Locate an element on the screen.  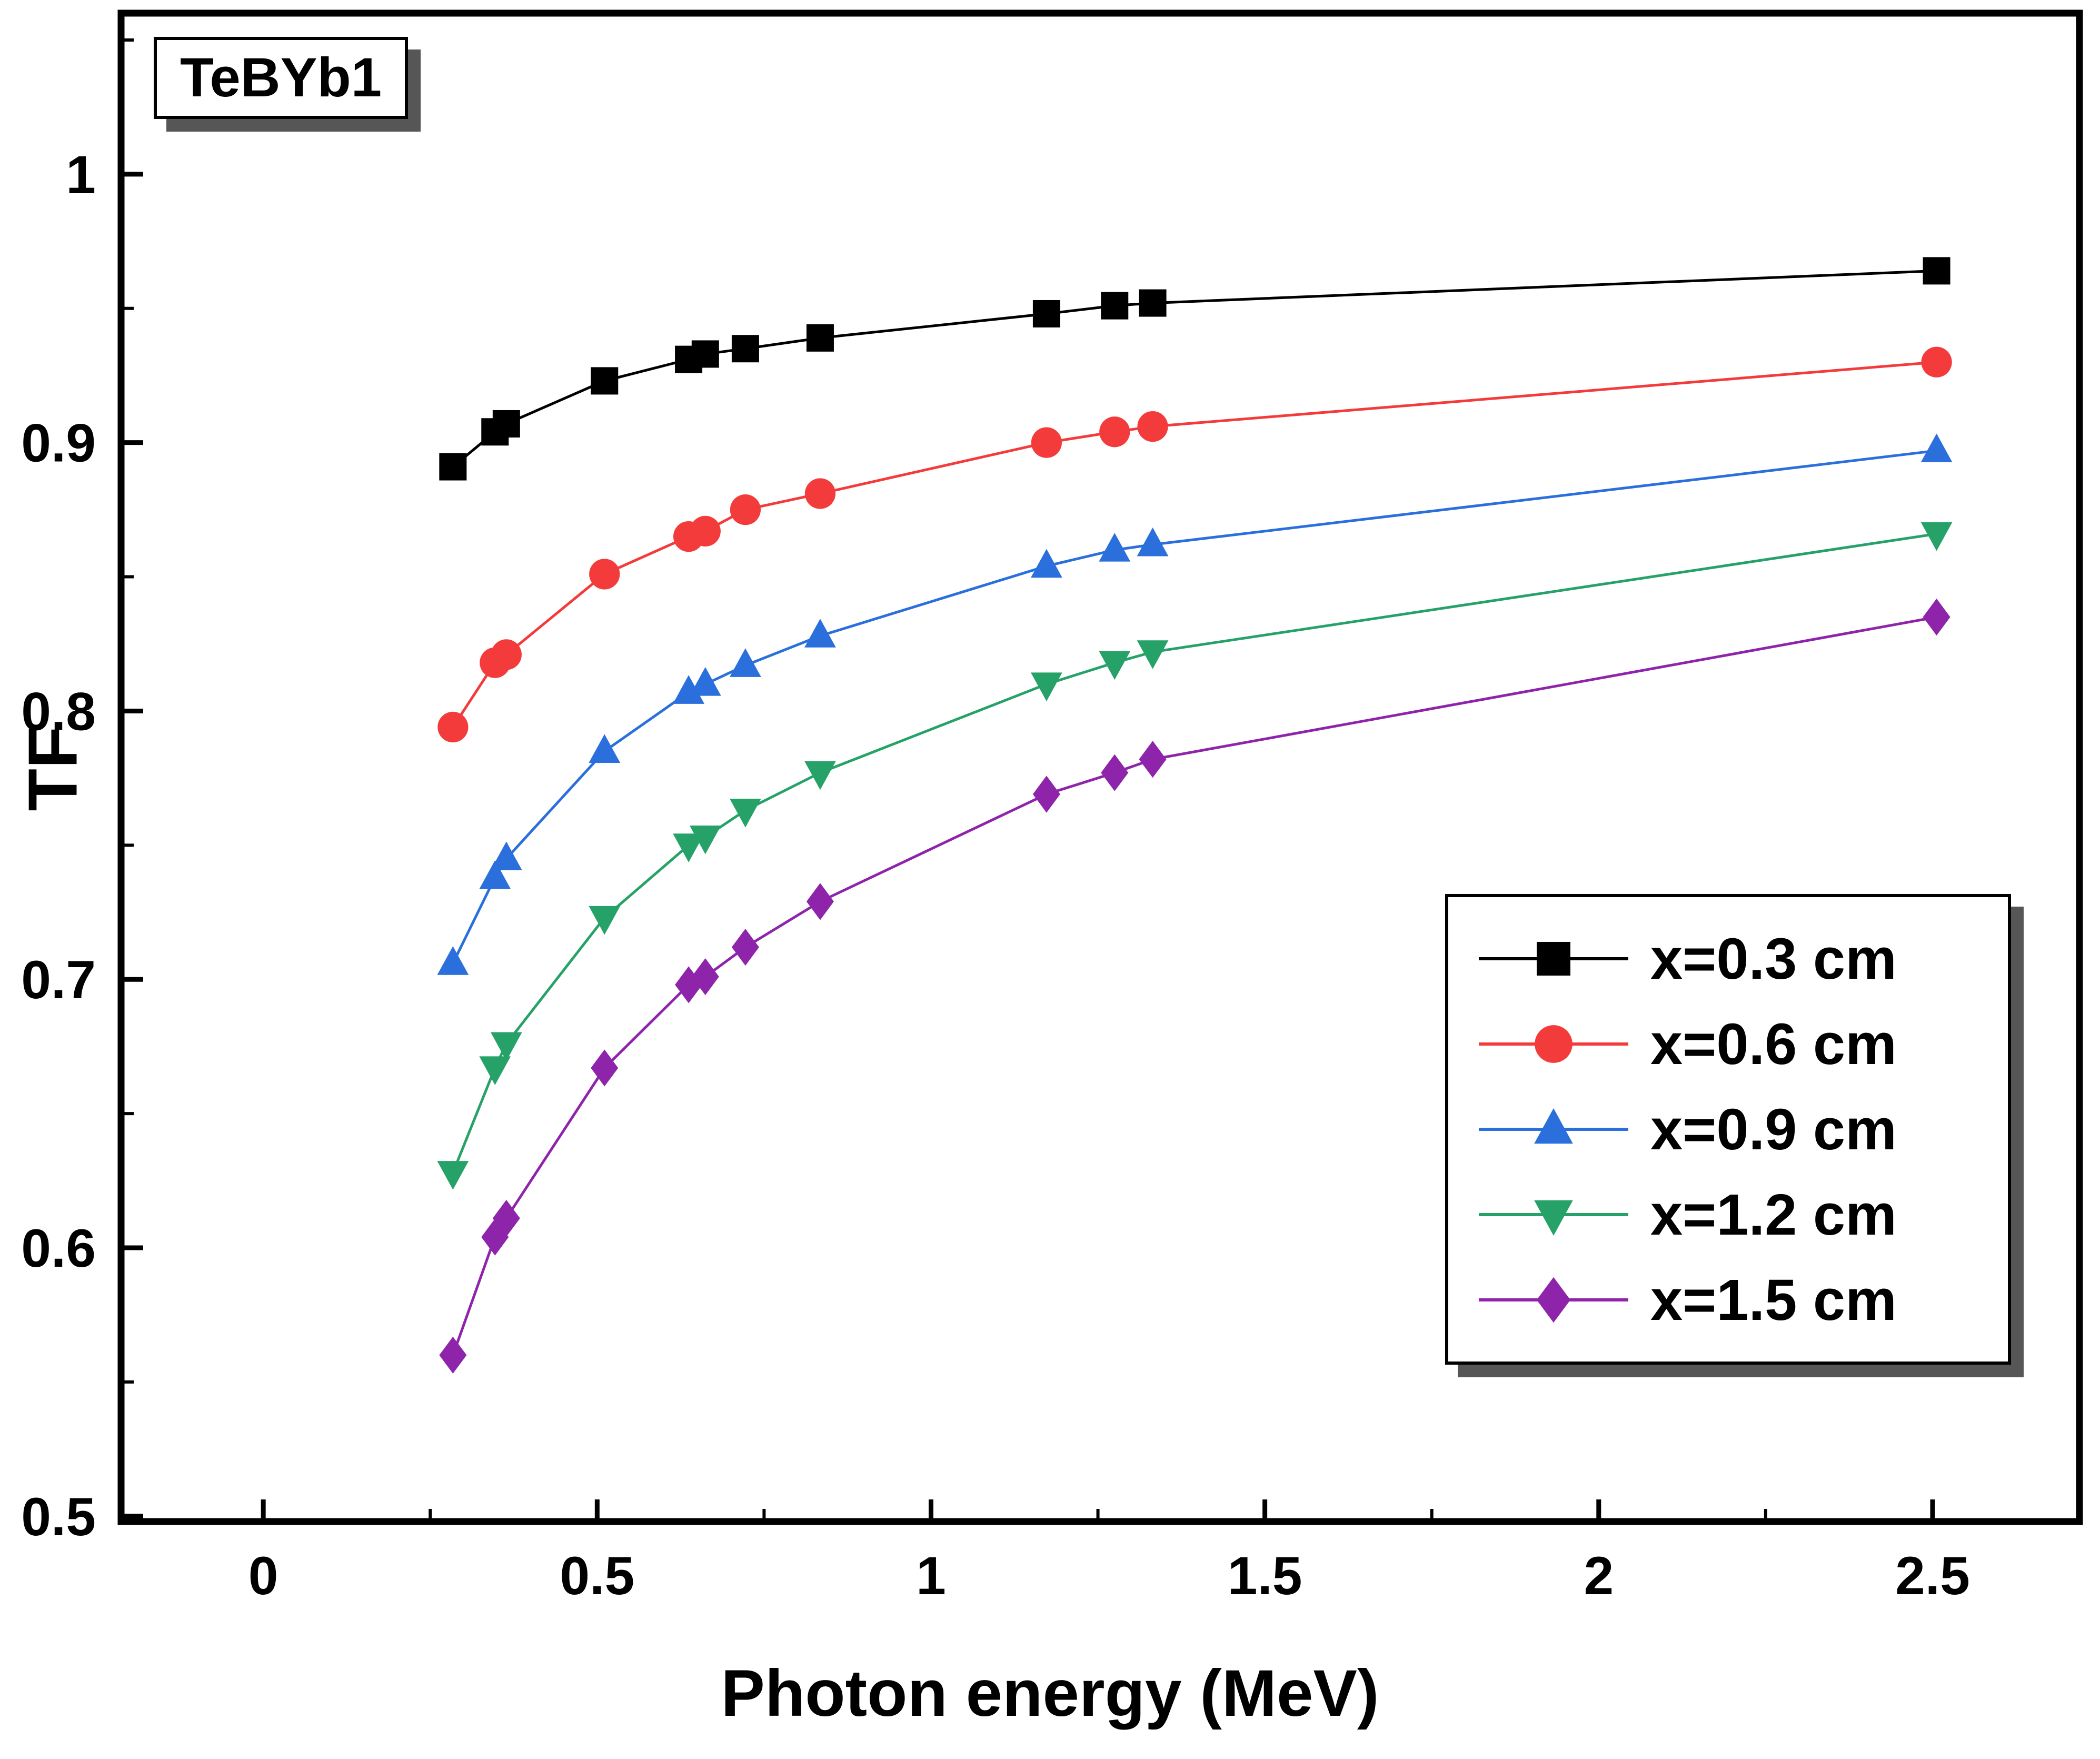
x-axis-label: Photon energy (MeV) is located at coordinates (1050, 1694).